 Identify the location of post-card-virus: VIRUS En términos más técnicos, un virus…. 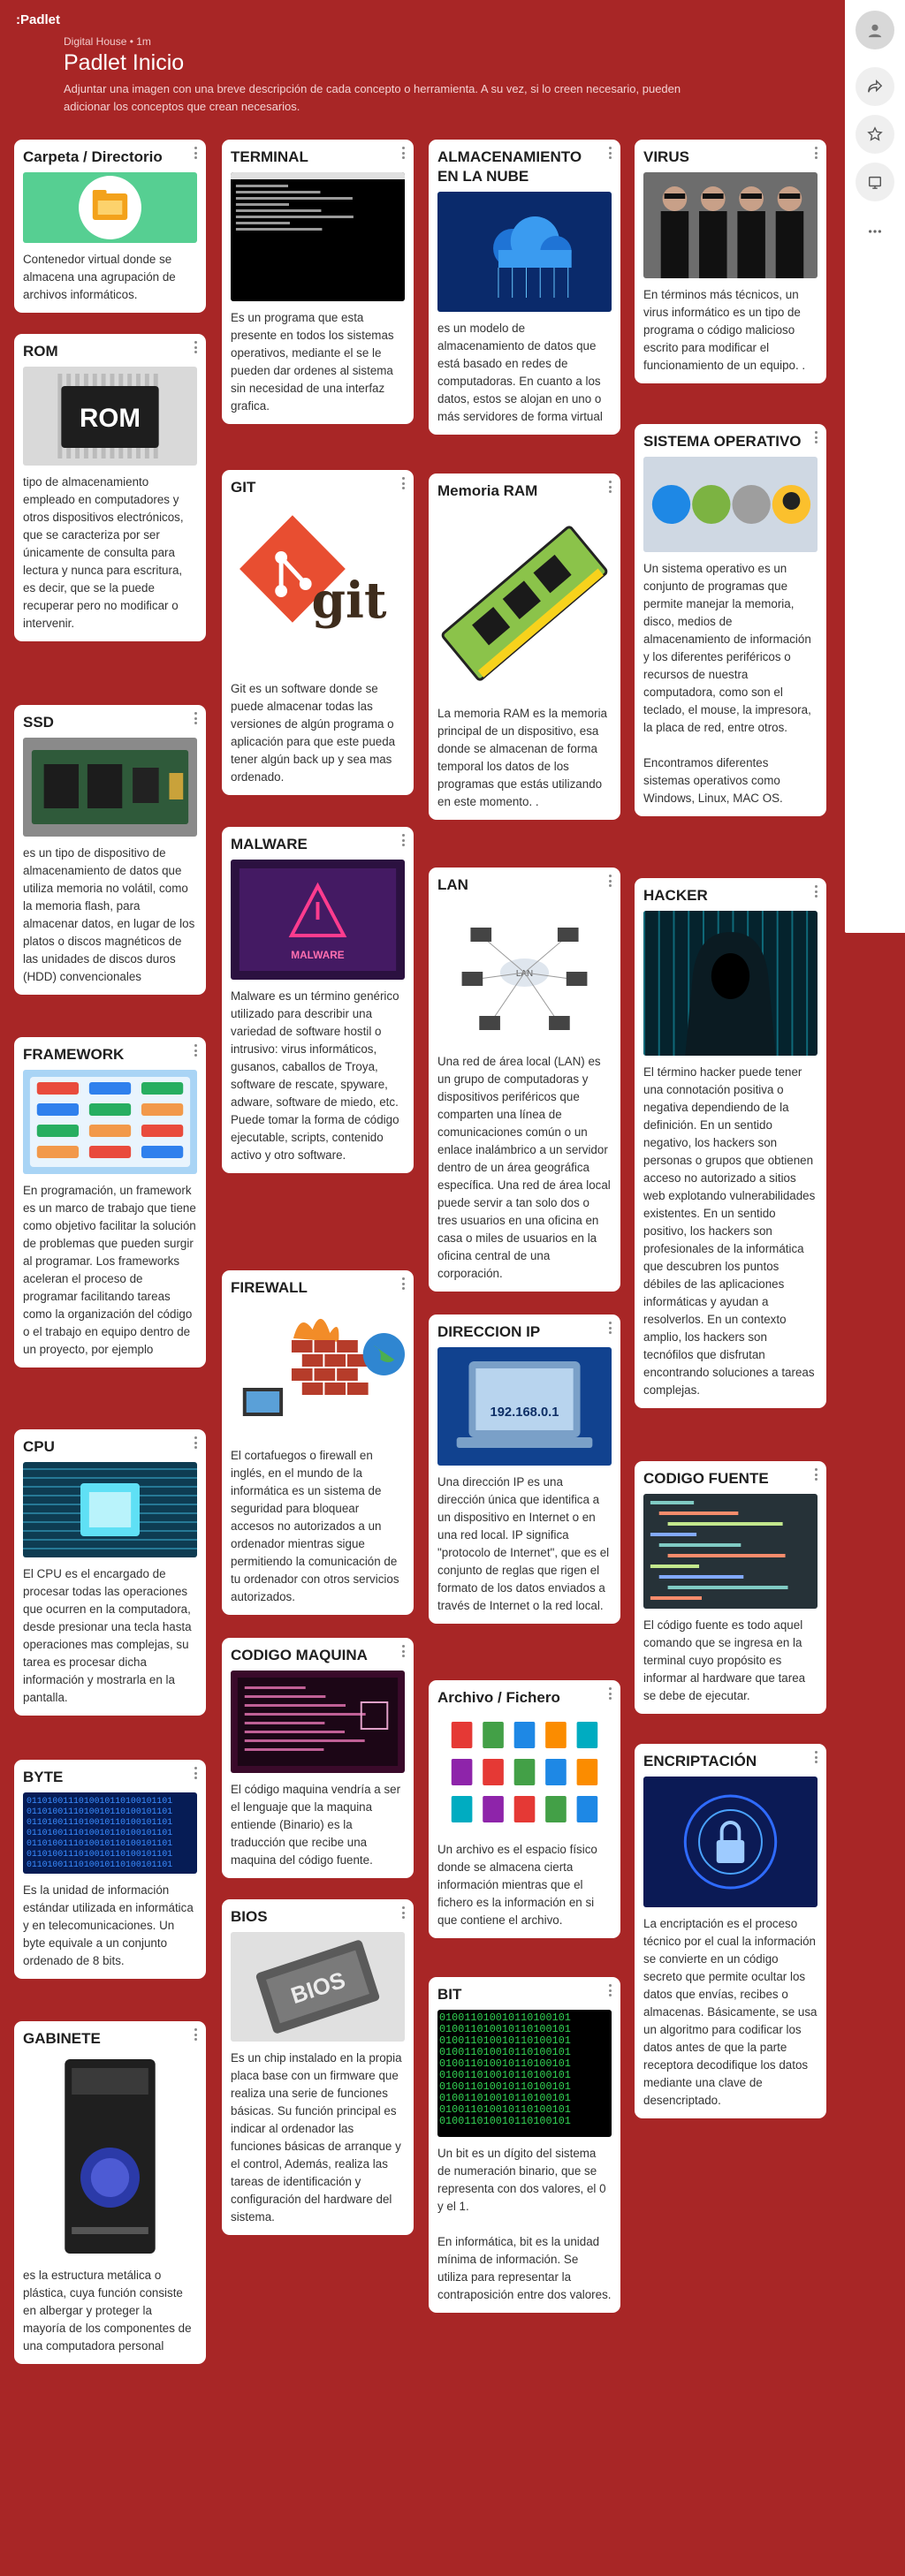
(730, 262).